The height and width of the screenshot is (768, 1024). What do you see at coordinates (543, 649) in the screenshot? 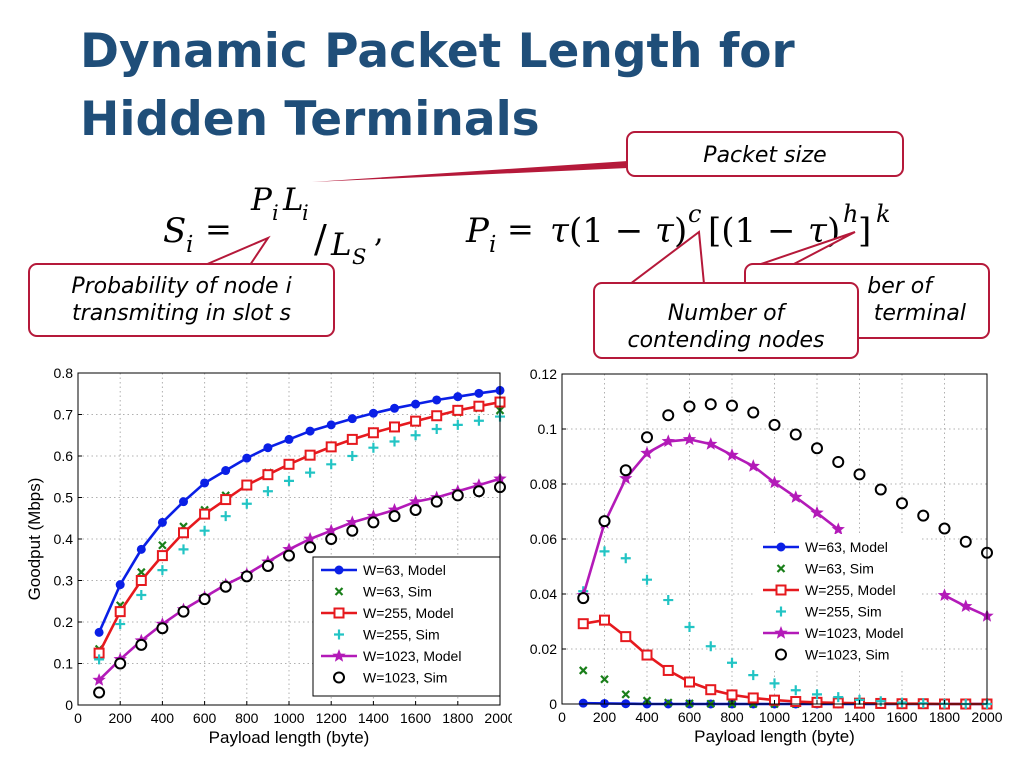
I see `right-chart-ytick-label: 0.02` at bounding box center [543, 649].